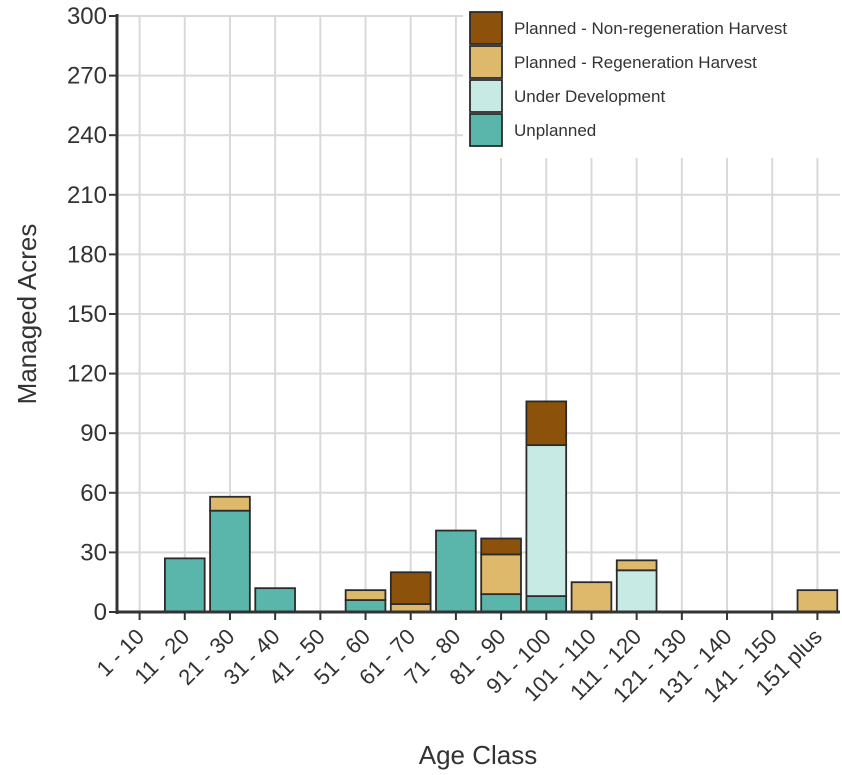 This screenshot has width=842, height=775. What do you see at coordinates (100, 612) in the screenshot?
I see `y-tick-label: 0` at bounding box center [100, 612].